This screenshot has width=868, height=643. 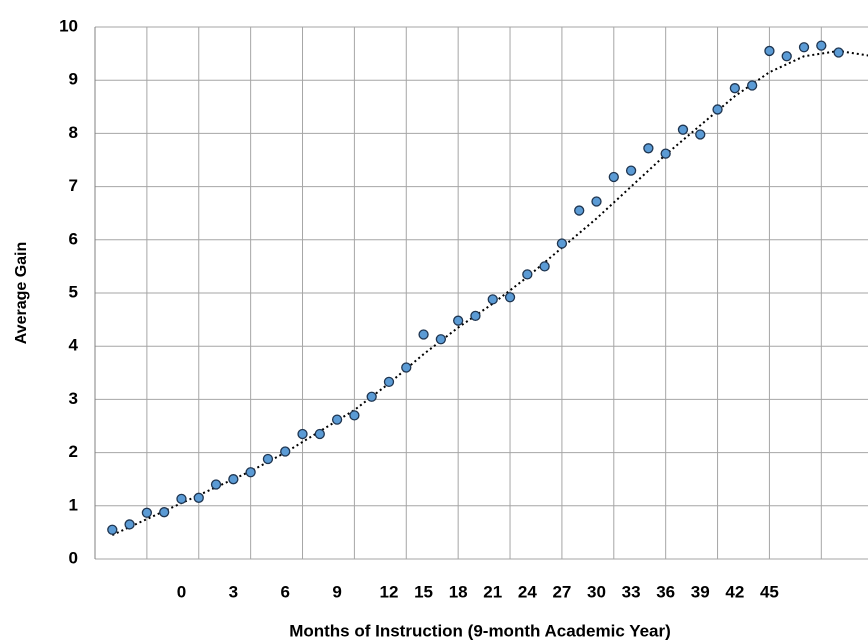 I want to click on x-tick-label: 36, so click(x=665, y=591).